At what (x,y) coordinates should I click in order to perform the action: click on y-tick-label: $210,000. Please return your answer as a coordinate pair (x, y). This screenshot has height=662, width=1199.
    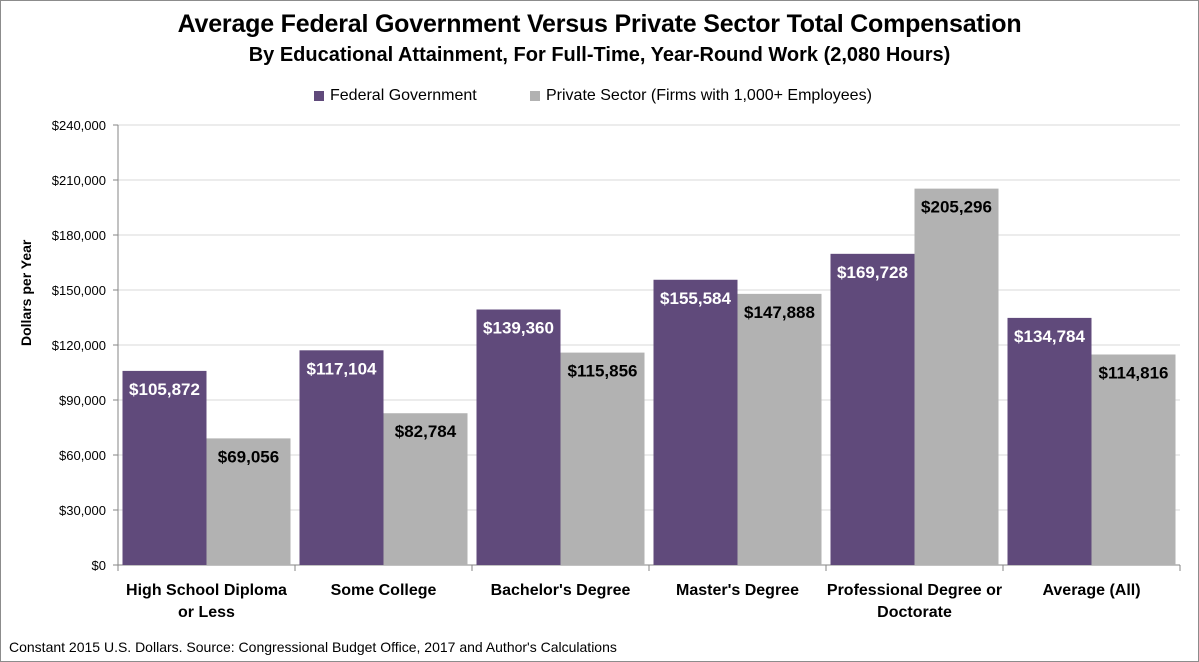
    Looking at the image, I should click on (79, 180).